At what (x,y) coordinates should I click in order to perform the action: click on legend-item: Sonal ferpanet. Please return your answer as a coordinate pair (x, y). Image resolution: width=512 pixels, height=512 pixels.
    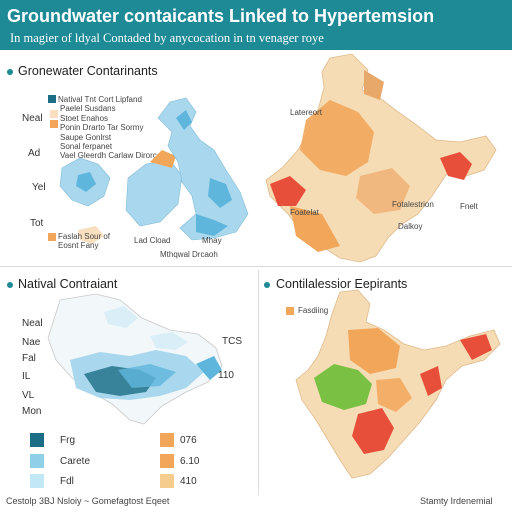
    Looking at the image, I should click on (86, 146).